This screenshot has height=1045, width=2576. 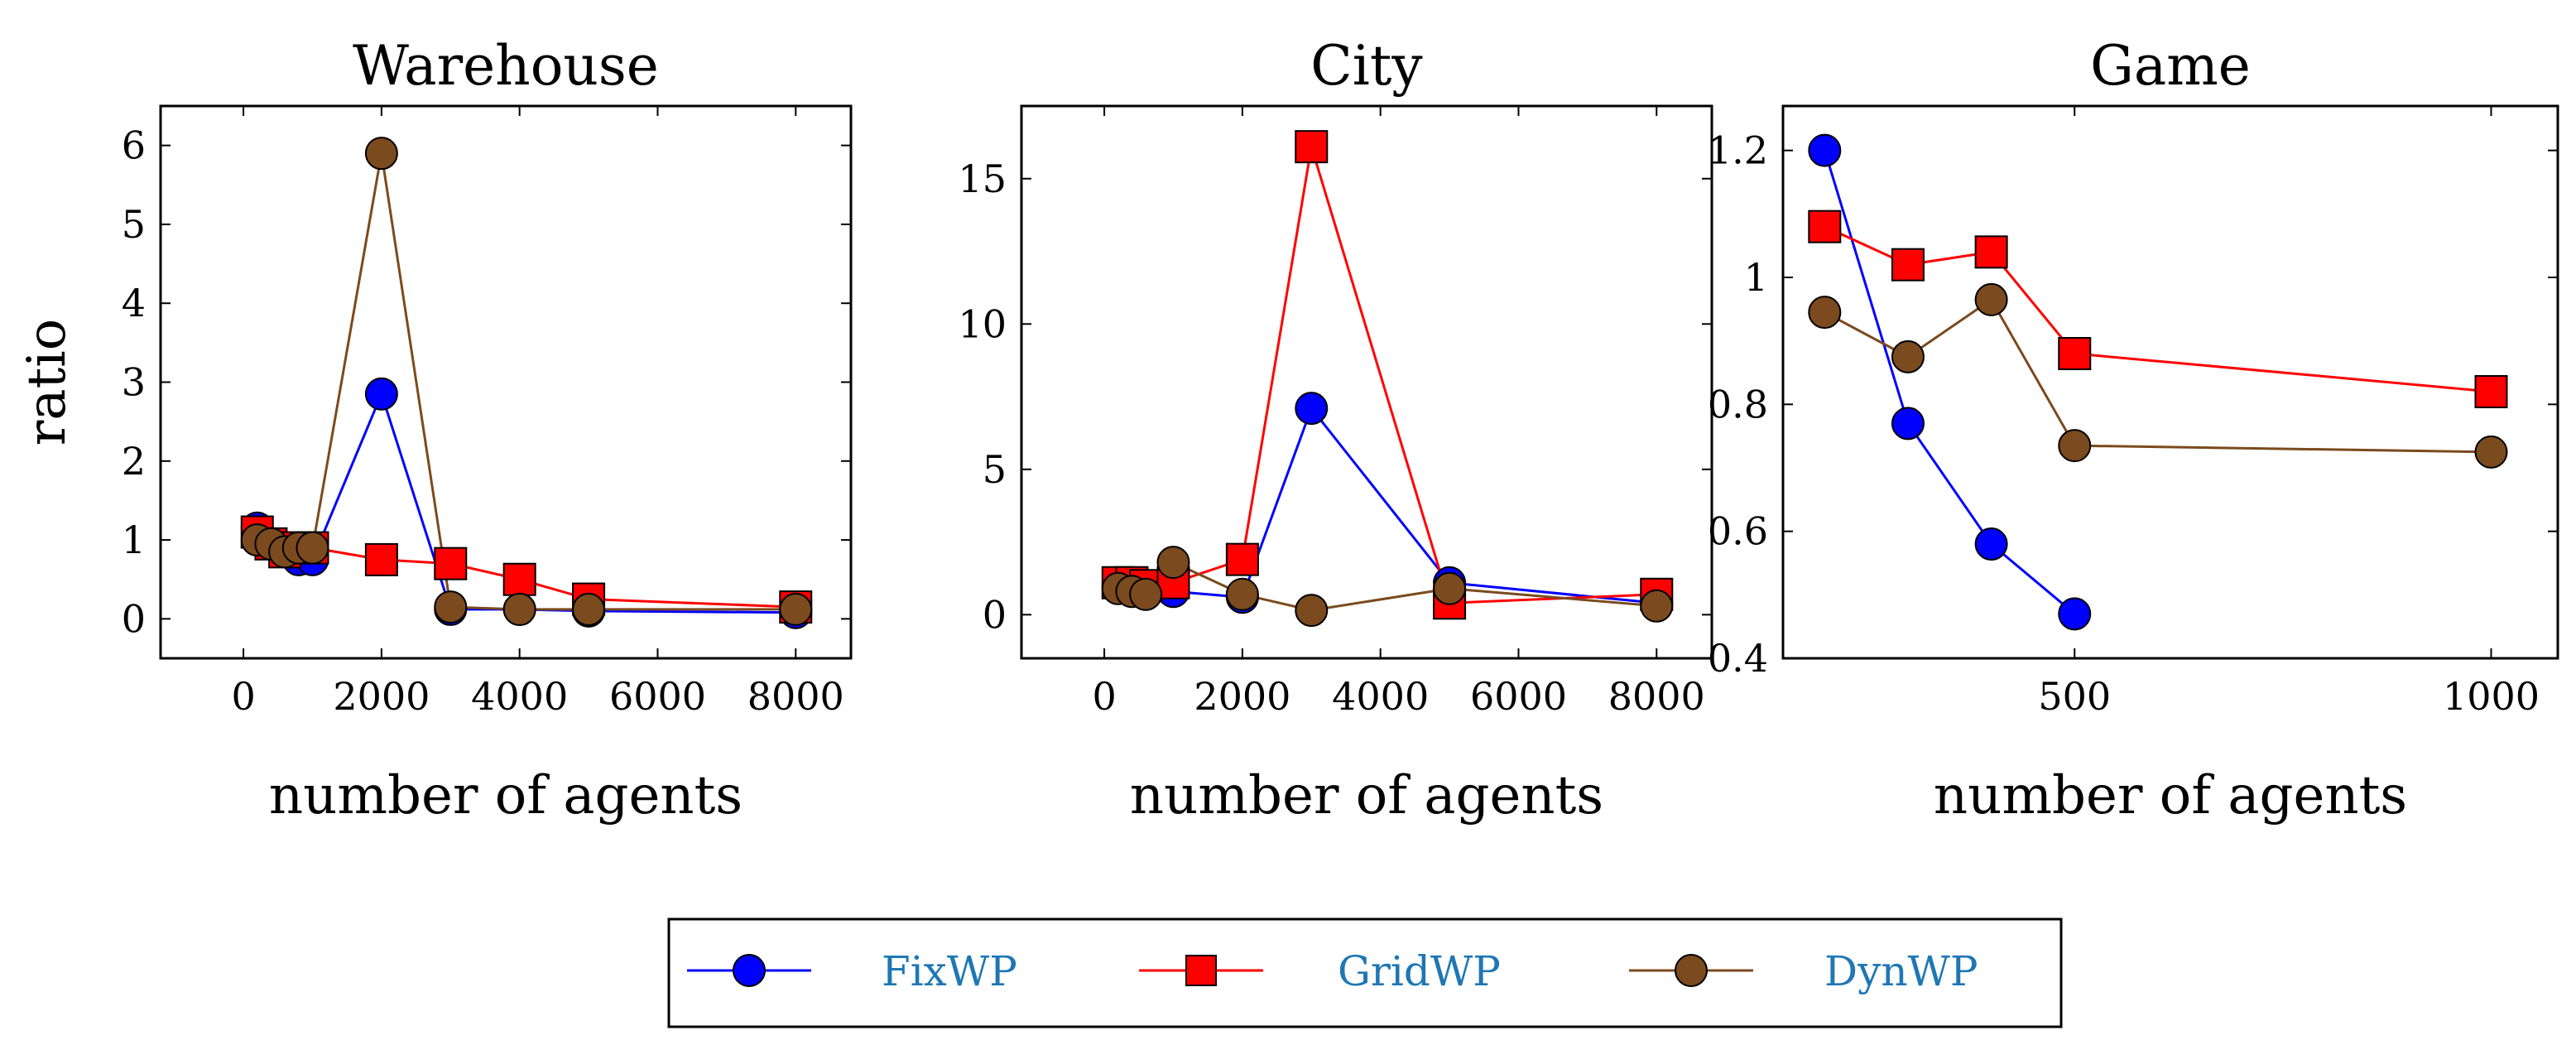 I want to click on y-tick-label: 0.8, so click(x=1738, y=404).